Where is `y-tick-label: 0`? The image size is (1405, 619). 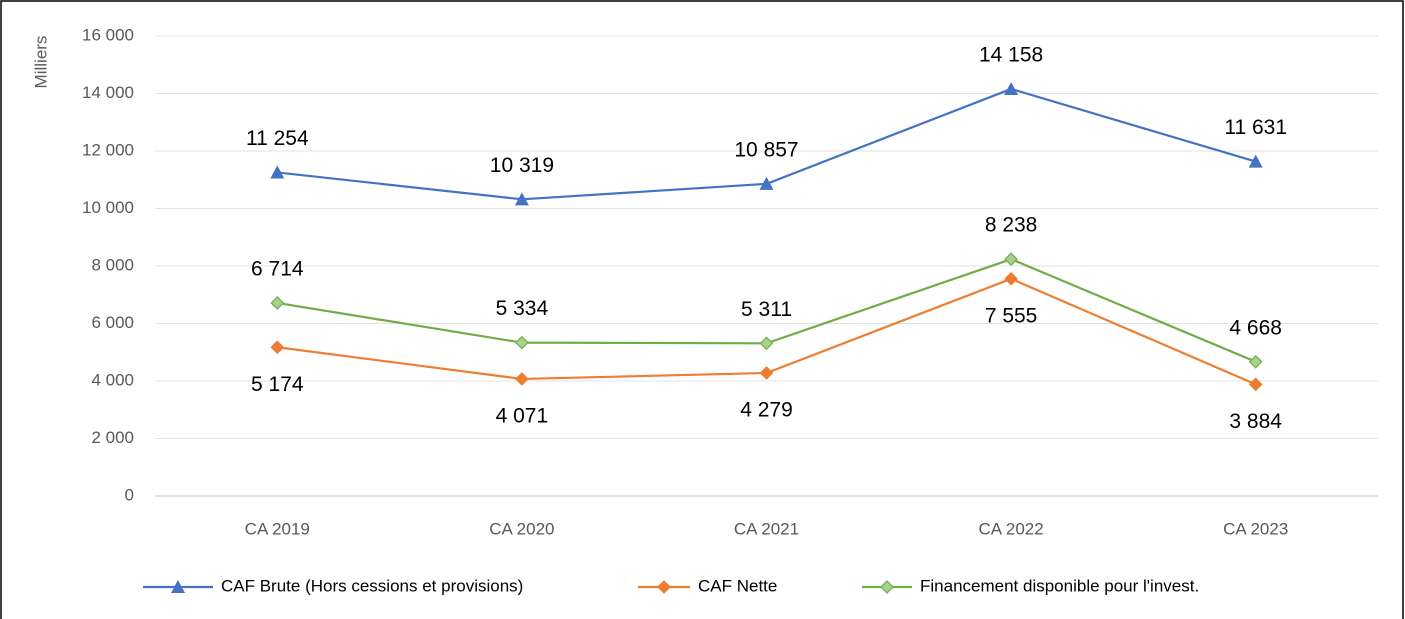 y-tick-label: 0 is located at coordinates (129, 494).